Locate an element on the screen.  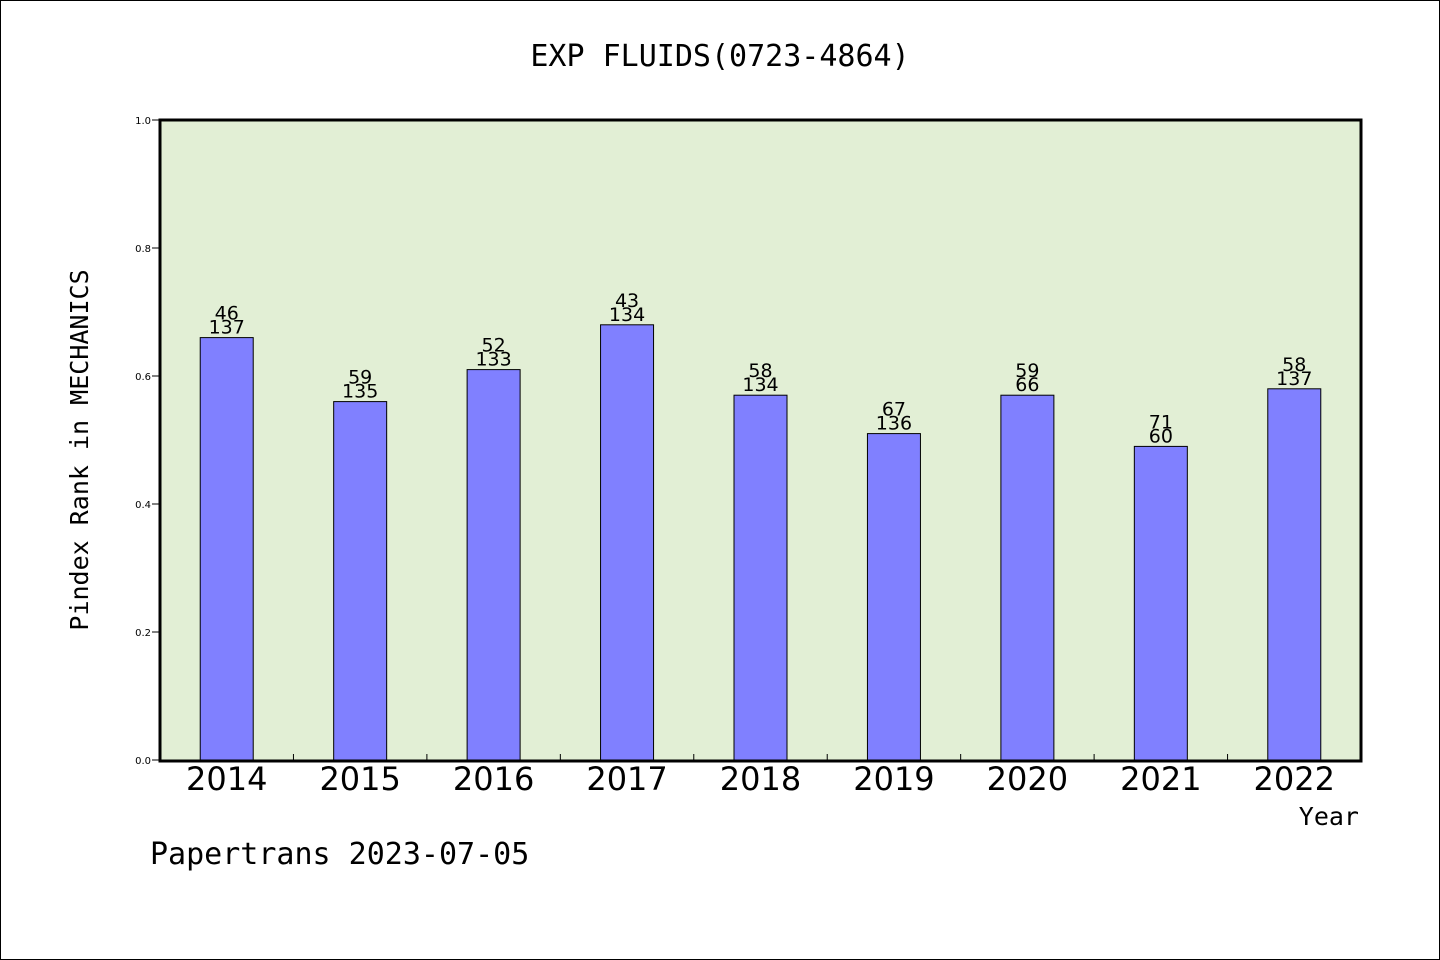
y-axis-ticks: 0.0 0.2 0.4 0.6 0.8 1.0 is located at coordinates (147, 441).